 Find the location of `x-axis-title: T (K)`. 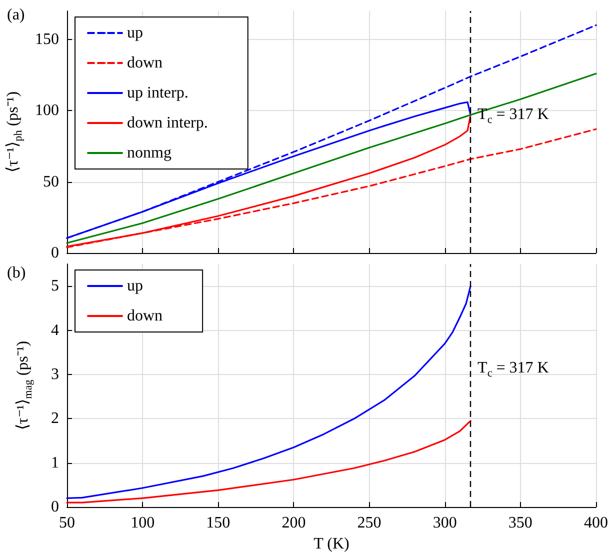

x-axis-title: T (K) is located at coordinates (332, 543).